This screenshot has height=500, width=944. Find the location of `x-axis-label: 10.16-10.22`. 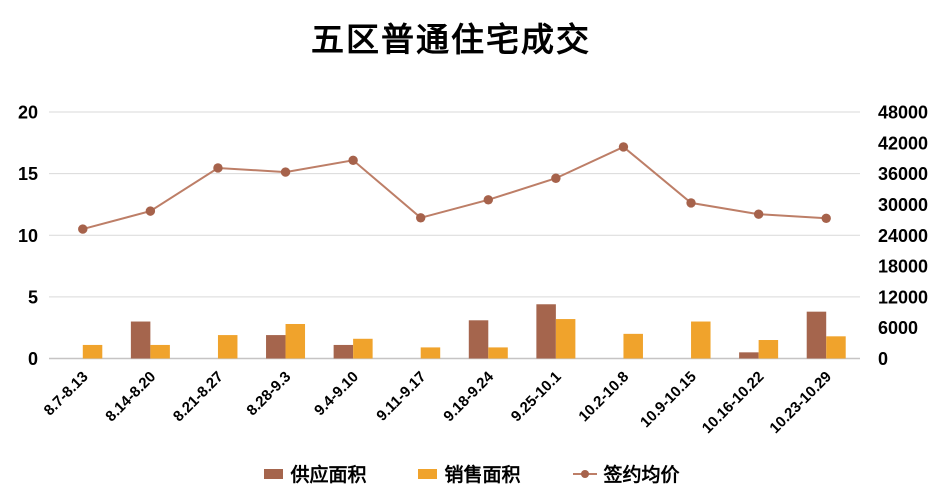

x-axis-label: 10.16-10.22 is located at coordinates (733, 402).